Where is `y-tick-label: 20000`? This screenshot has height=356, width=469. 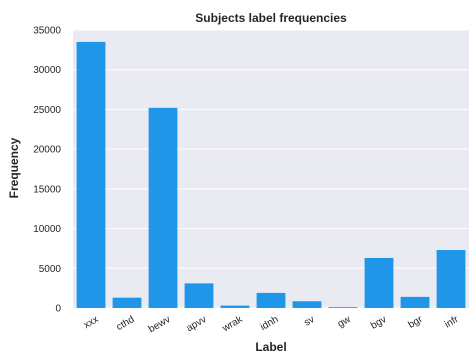
y-tick-label: 20000 is located at coordinates (47, 150).